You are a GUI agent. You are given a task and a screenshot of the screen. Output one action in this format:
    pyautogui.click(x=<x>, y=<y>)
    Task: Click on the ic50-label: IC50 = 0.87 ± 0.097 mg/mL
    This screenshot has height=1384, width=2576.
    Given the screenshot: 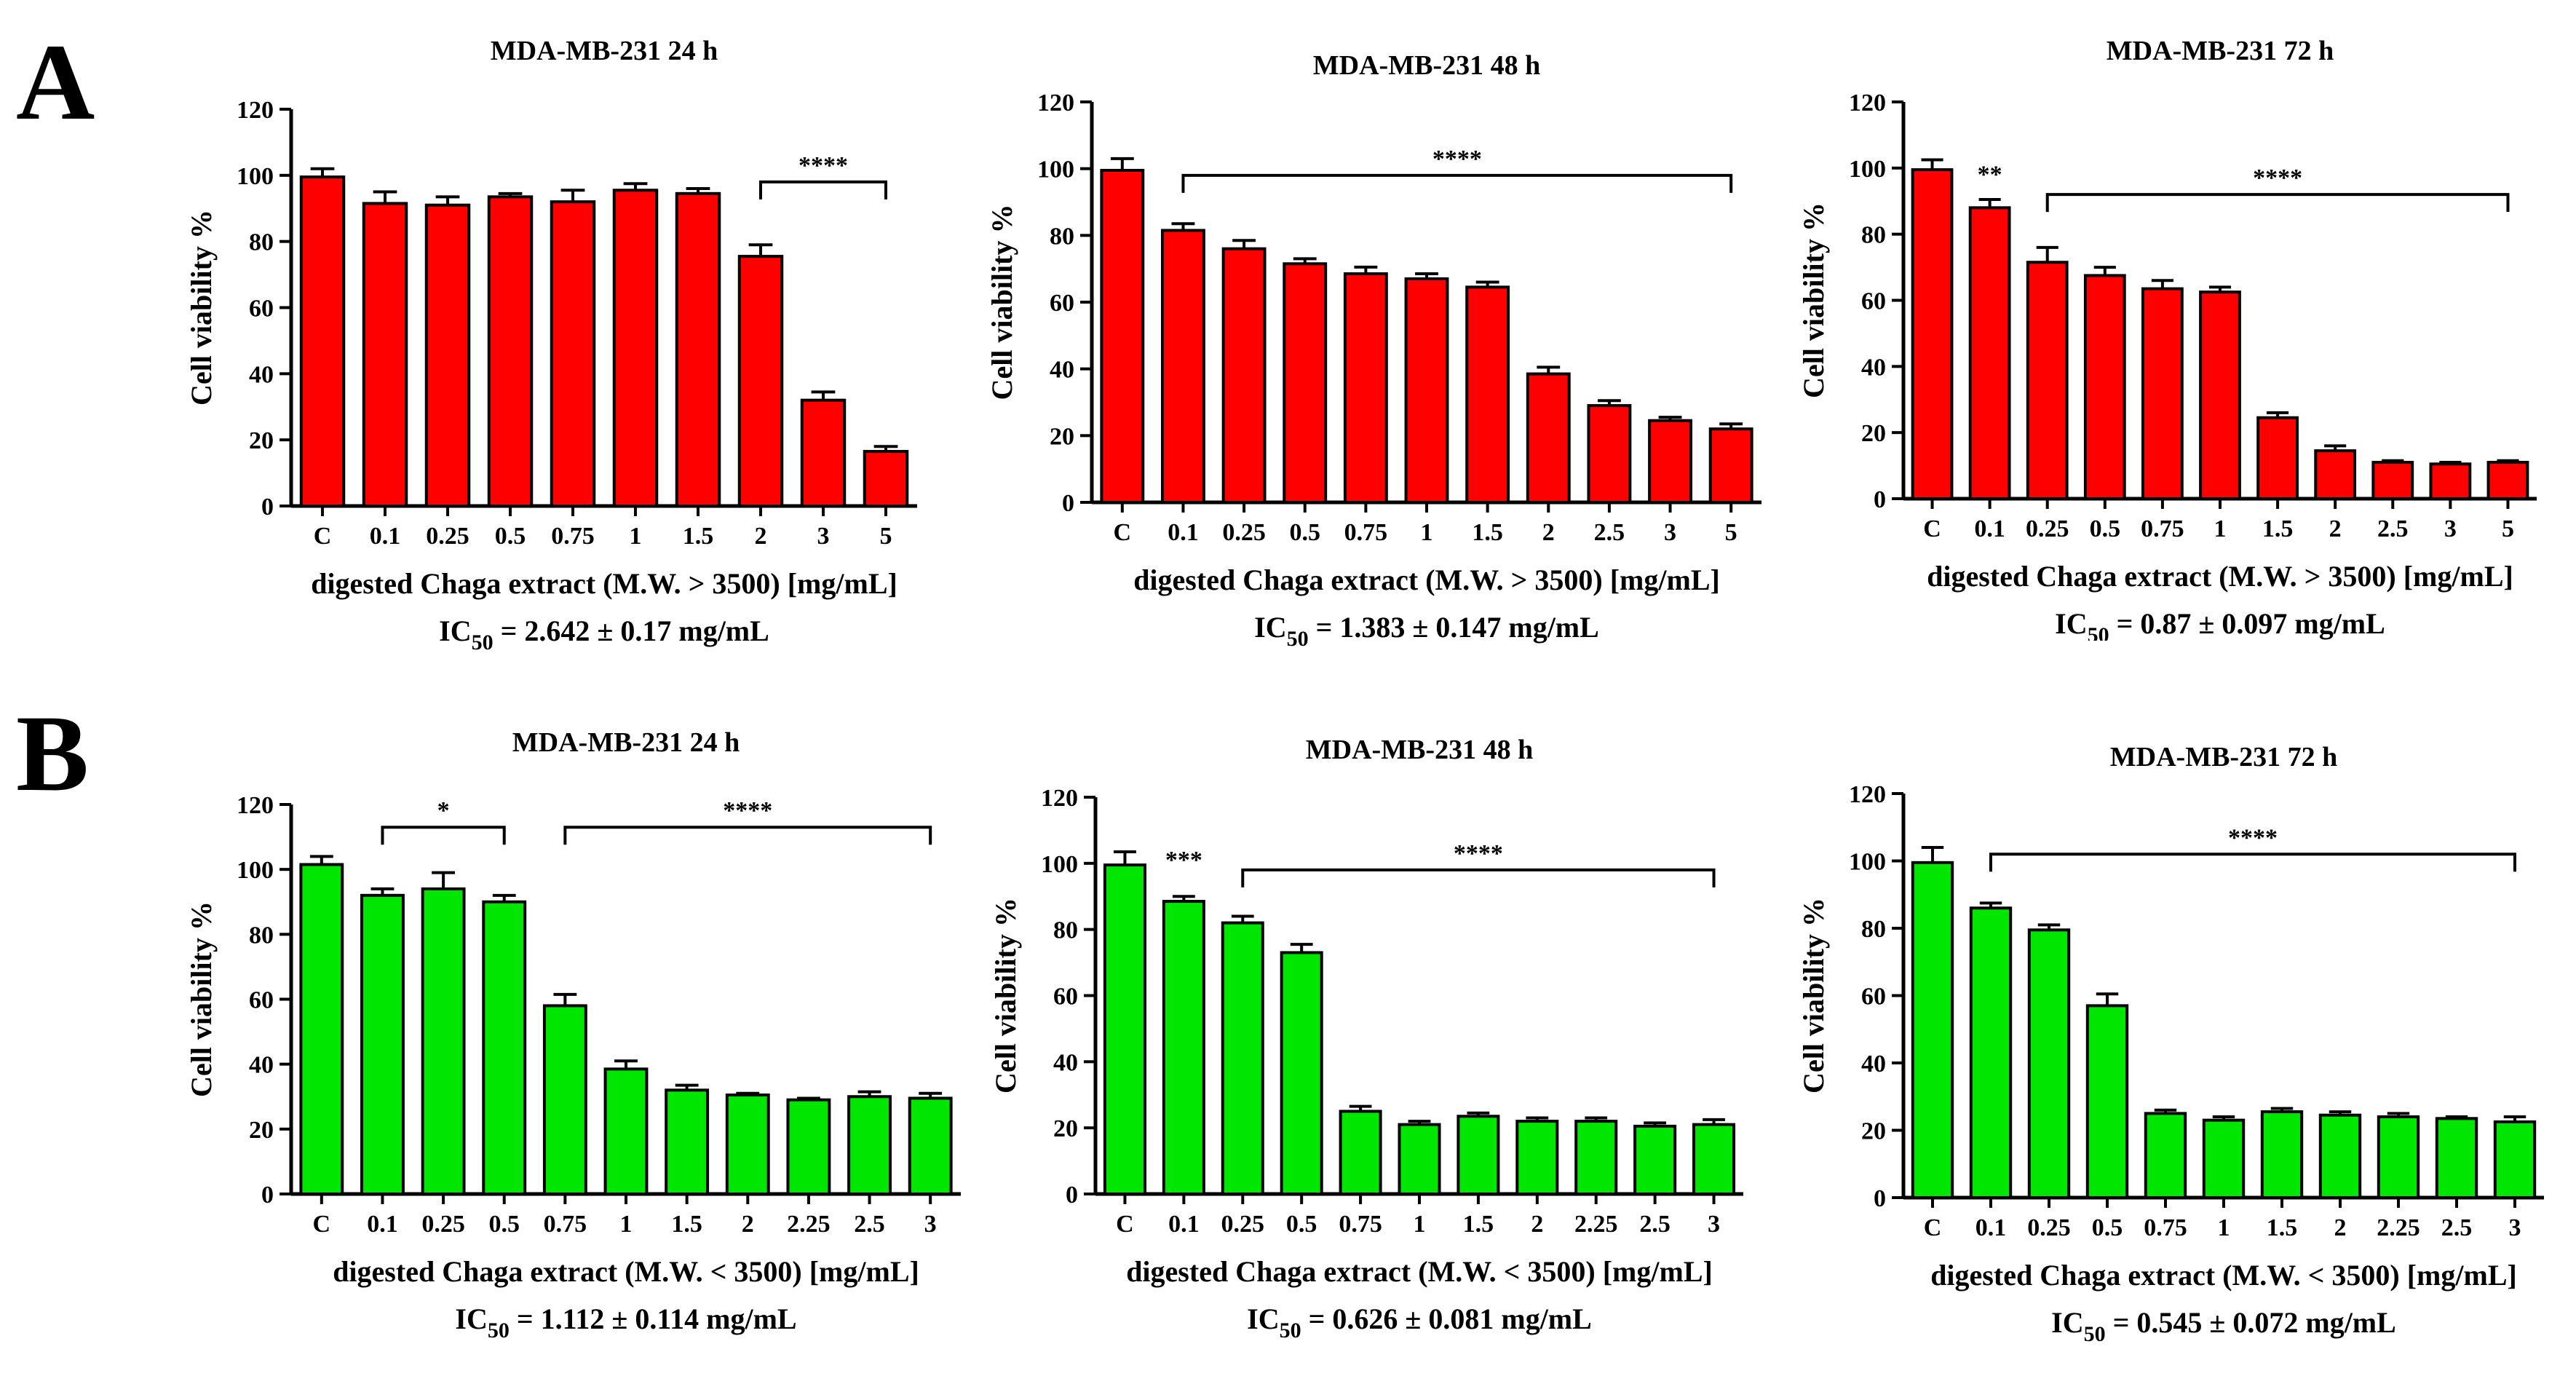 What is the action you would take?
    pyautogui.click(x=2220, y=624)
    